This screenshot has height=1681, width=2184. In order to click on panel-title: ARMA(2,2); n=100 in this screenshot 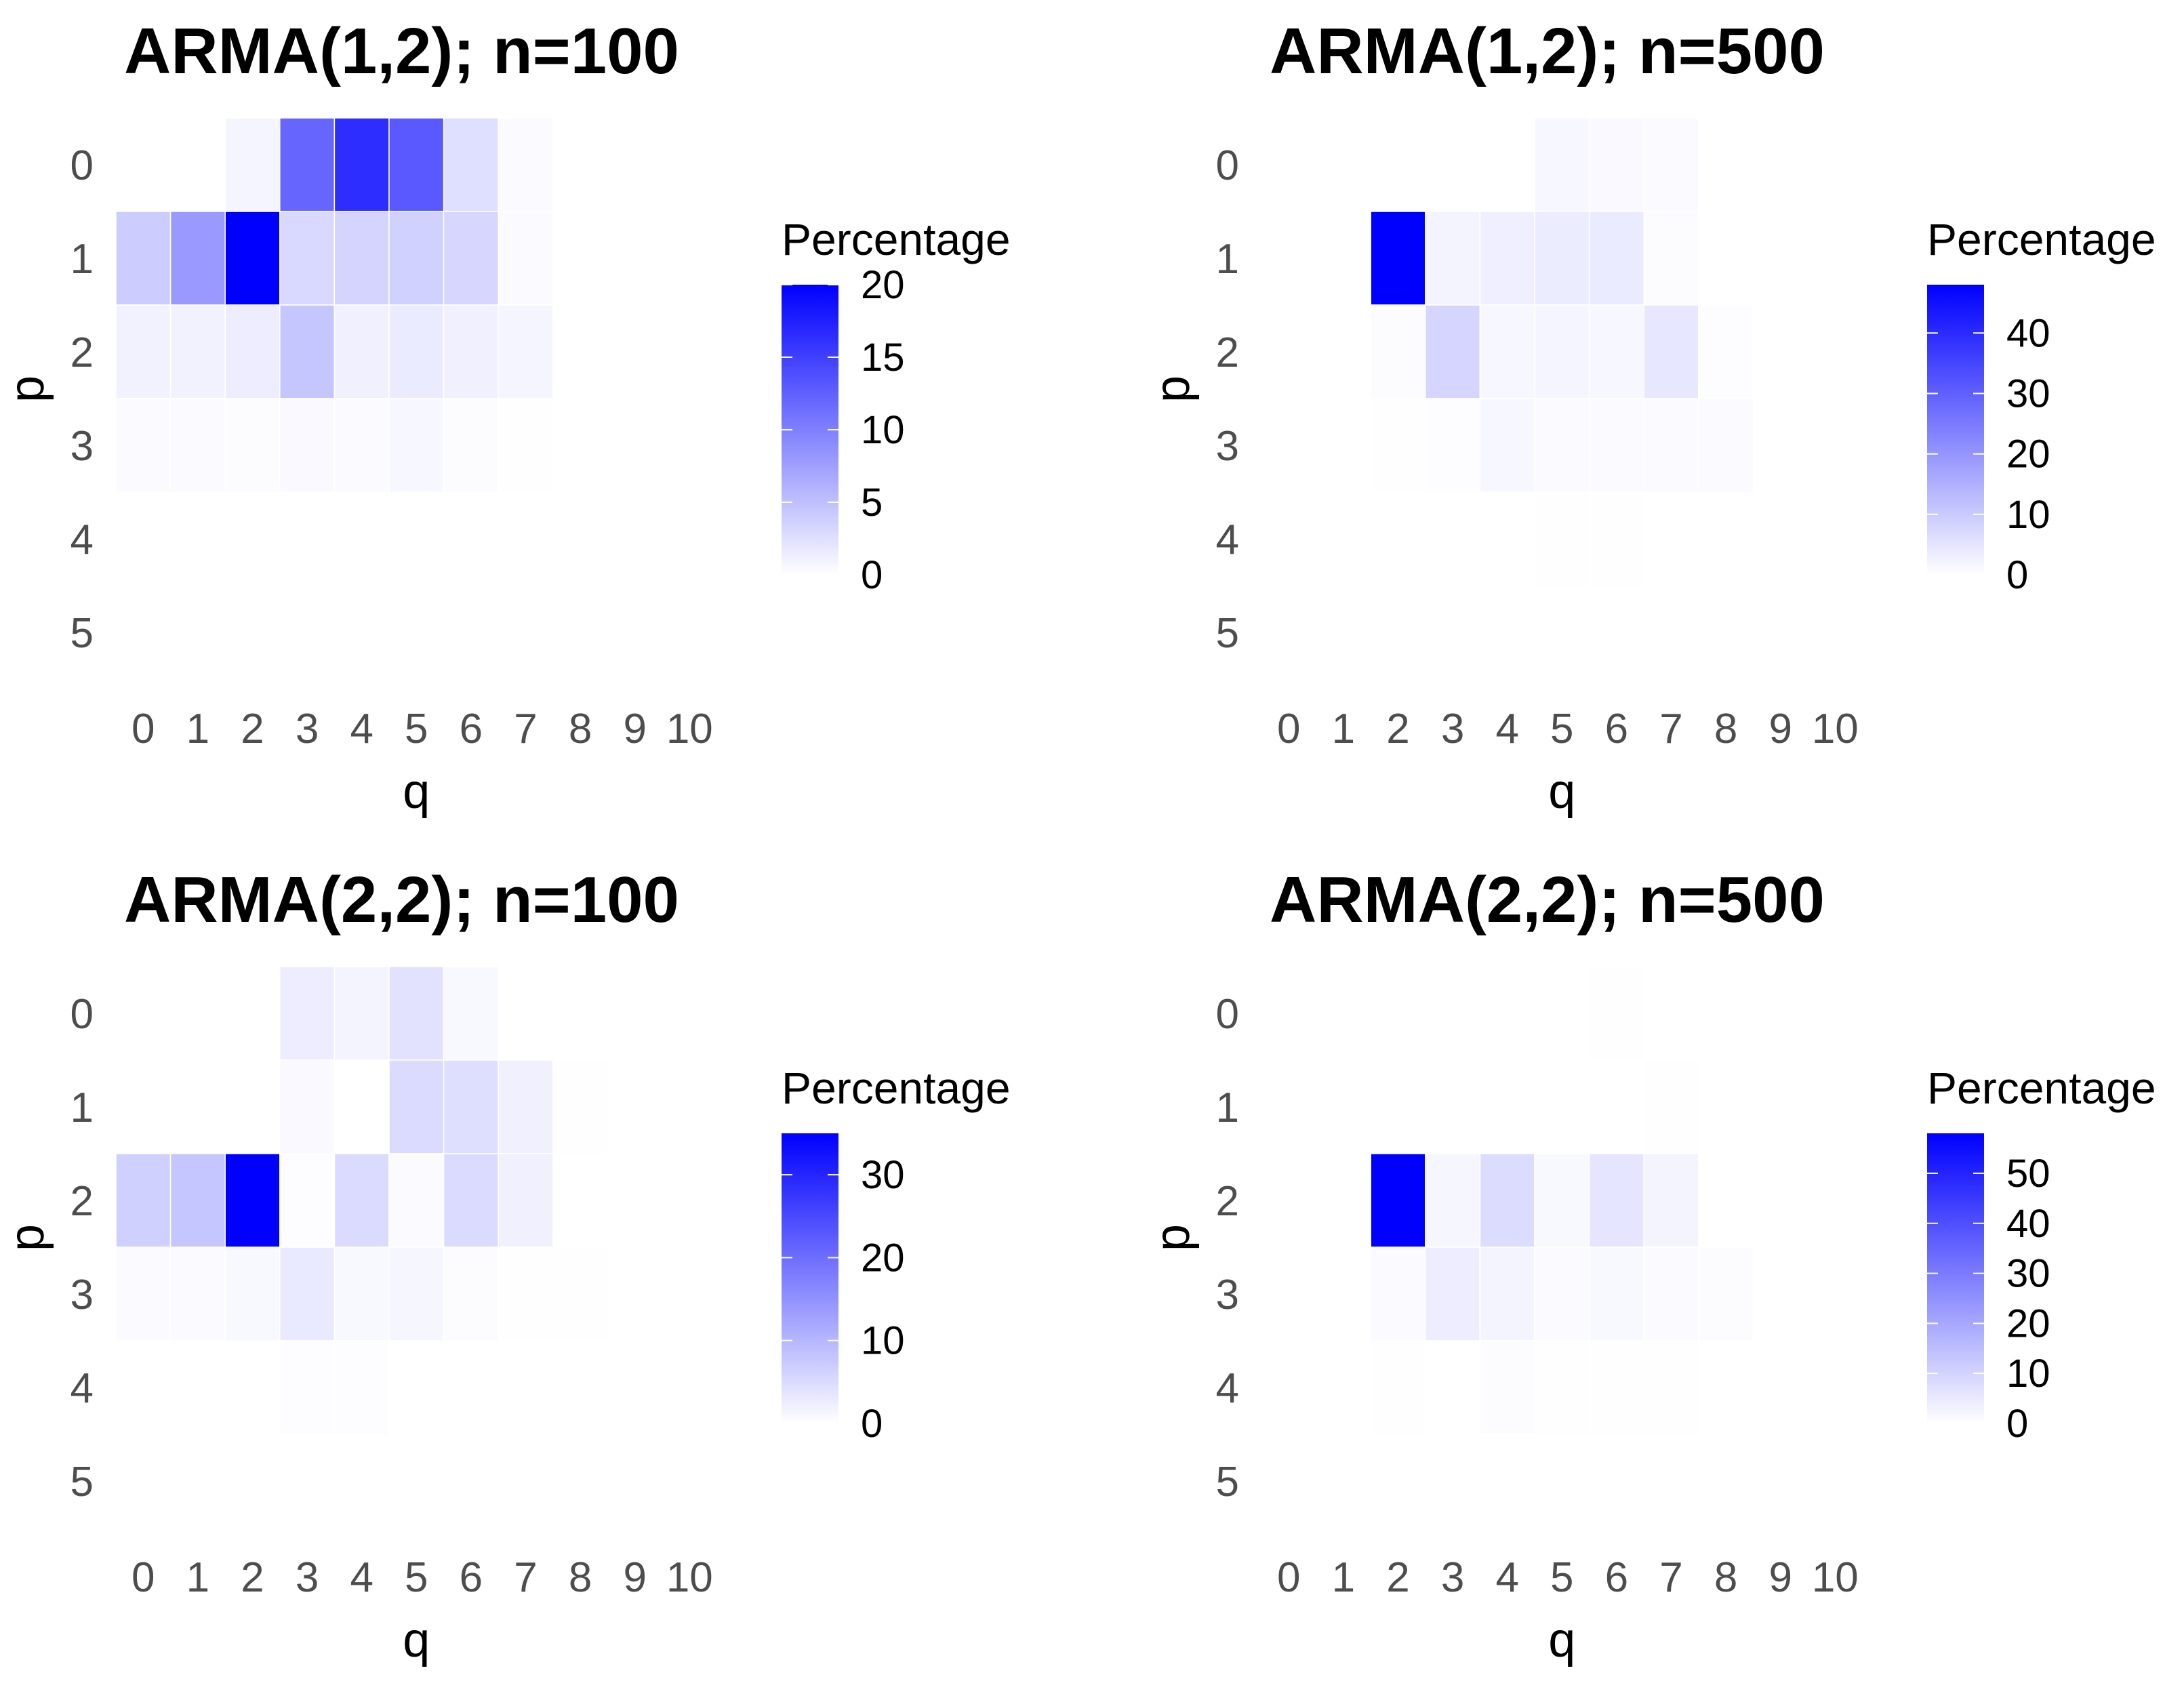, I will do `click(401, 900)`.